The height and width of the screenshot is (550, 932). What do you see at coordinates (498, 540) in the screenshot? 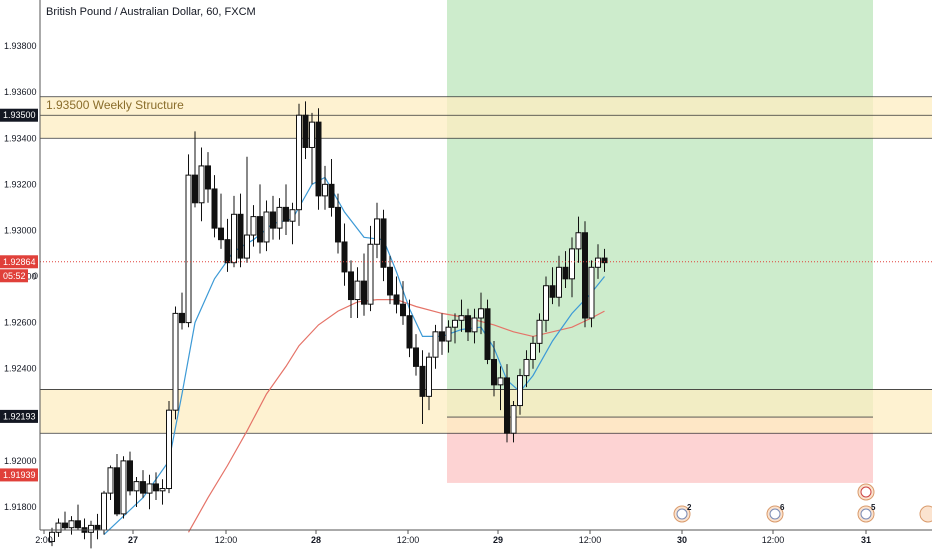
I see `time-tick-label: 29` at bounding box center [498, 540].